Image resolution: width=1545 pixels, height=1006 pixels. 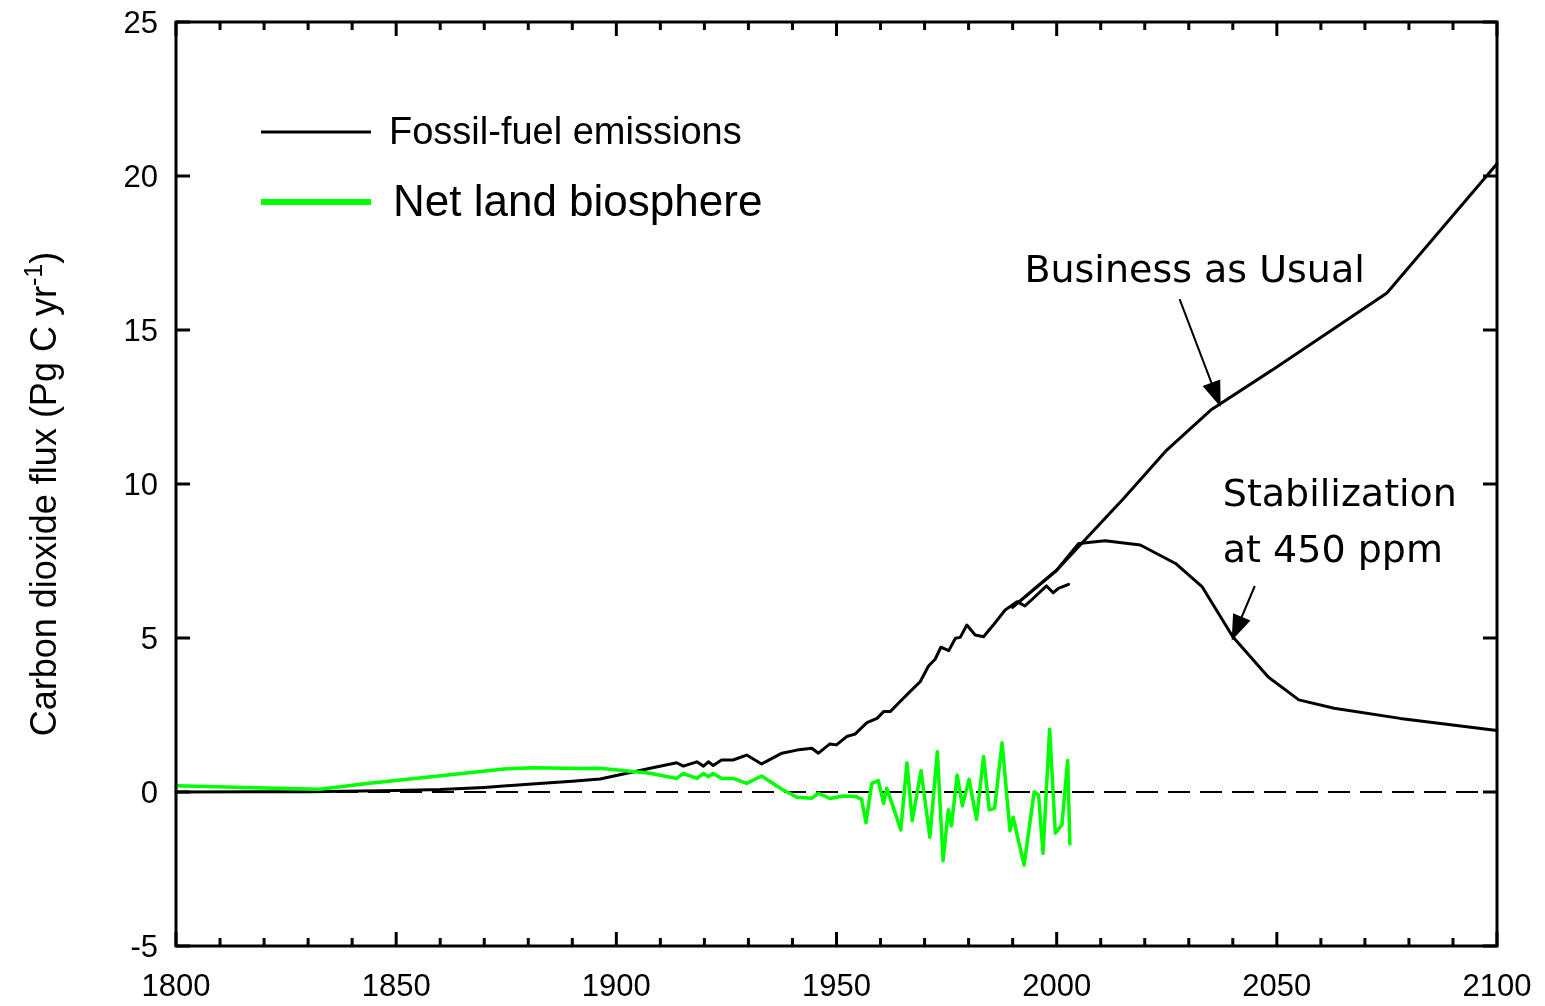 I want to click on y-tick-label: 25, so click(x=140, y=22).